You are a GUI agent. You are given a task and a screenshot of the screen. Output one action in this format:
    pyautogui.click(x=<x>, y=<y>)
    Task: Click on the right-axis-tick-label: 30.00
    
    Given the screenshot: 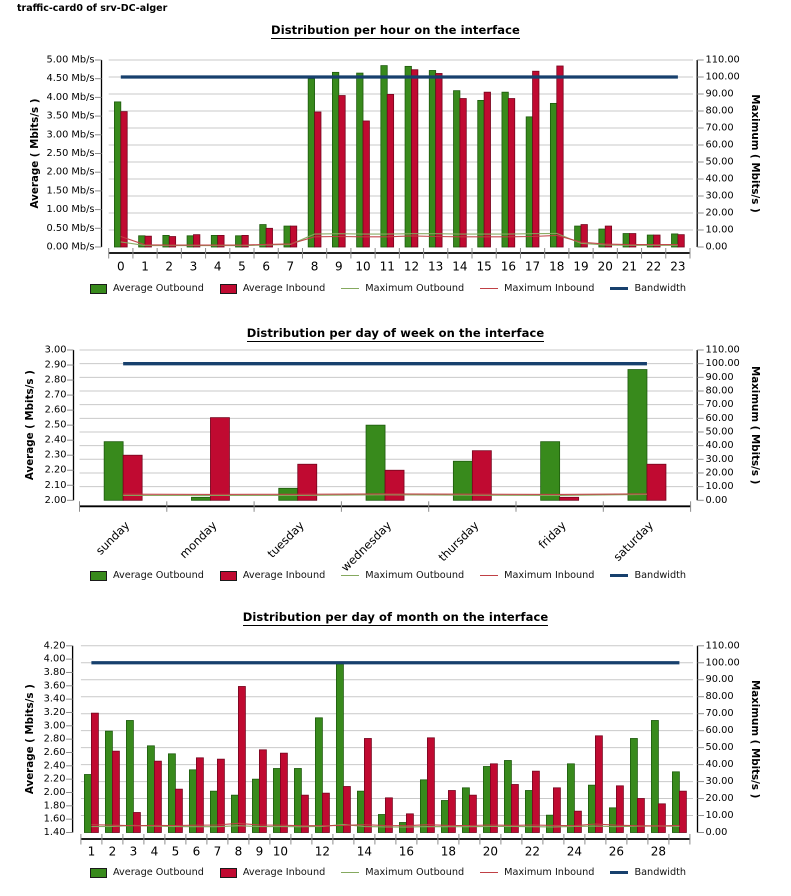 What is the action you would take?
    pyautogui.click(x=720, y=196)
    